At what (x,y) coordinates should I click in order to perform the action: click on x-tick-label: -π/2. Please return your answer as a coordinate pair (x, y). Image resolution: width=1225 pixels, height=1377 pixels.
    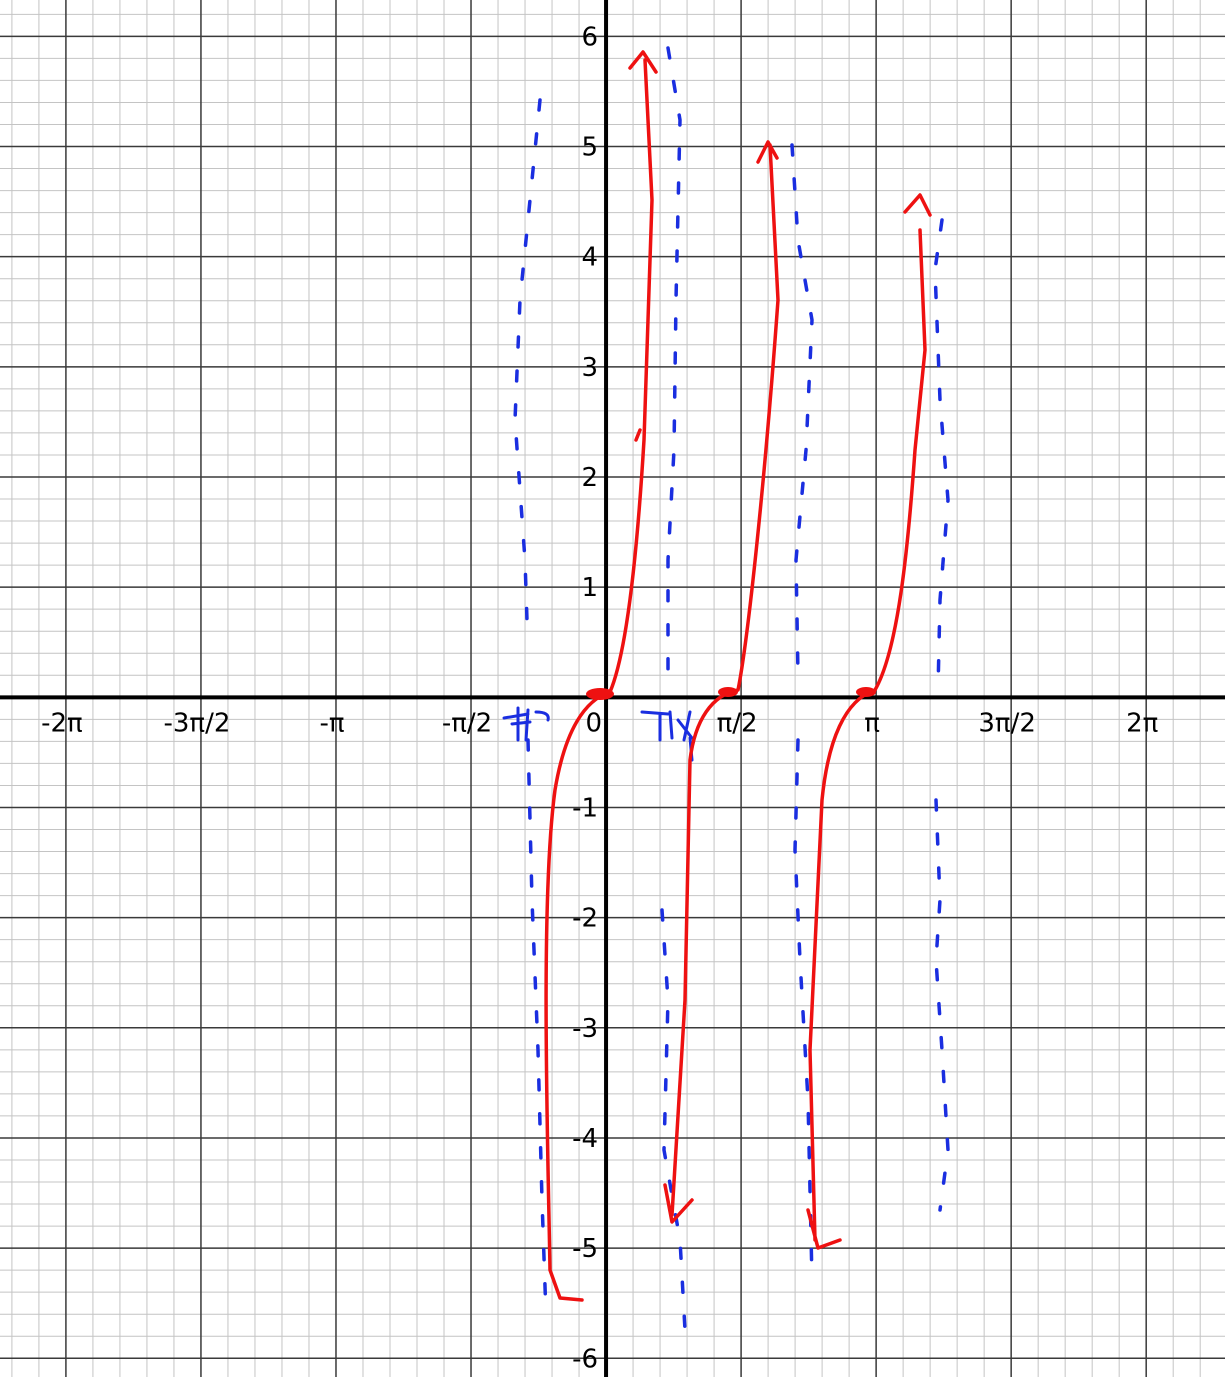
    Looking at the image, I should click on (467, 723).